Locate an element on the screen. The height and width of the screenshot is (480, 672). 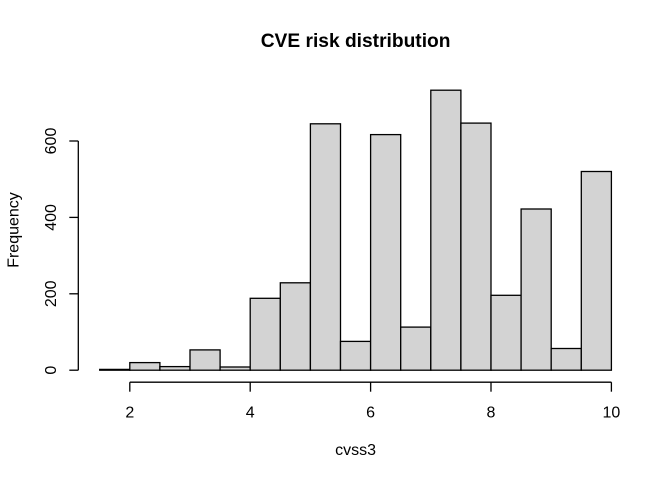
svg-text: 8 is located at coordinates (491, 413).